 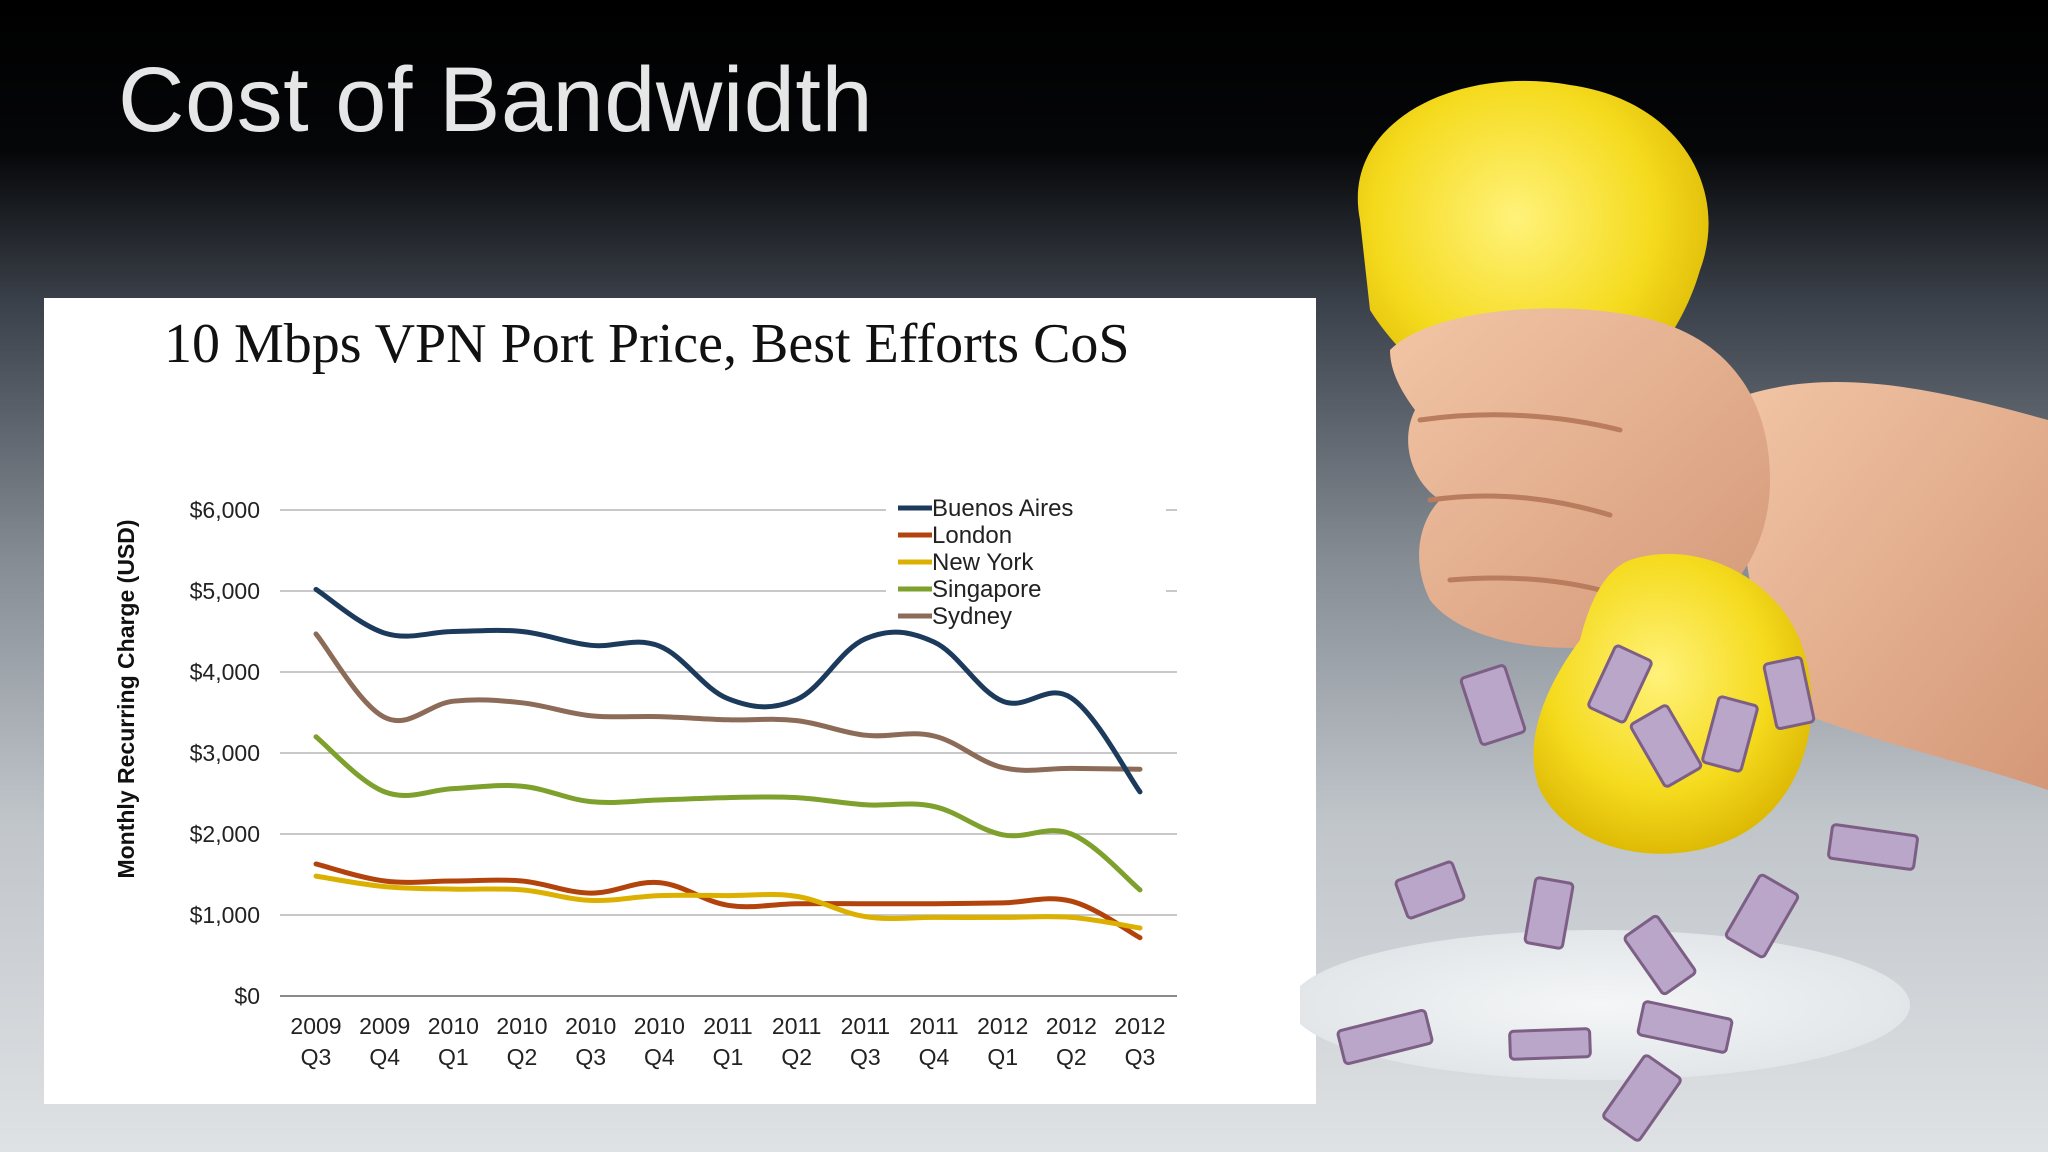 What do you see at coordinates (728, 813) in the screenshot?
I see `series-line-singapore` at bounding box center [728, 813].